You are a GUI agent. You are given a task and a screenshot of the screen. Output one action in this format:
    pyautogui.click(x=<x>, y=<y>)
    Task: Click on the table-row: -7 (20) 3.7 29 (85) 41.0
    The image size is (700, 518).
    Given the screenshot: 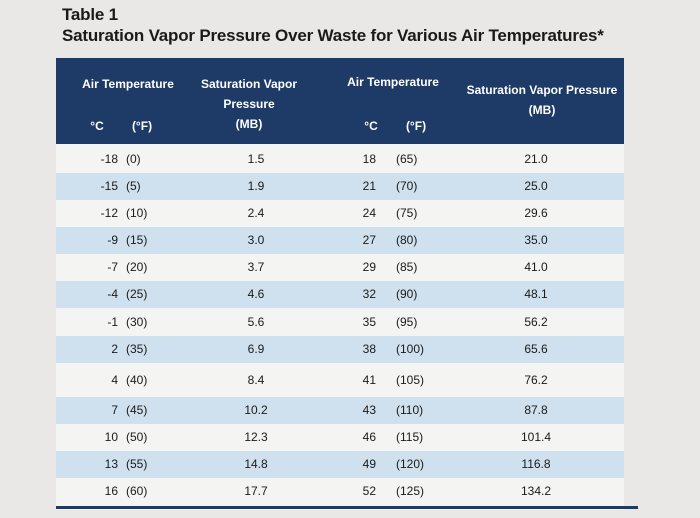 What is the action you would take?
    pyautogui.click(x=340, y=267)
    